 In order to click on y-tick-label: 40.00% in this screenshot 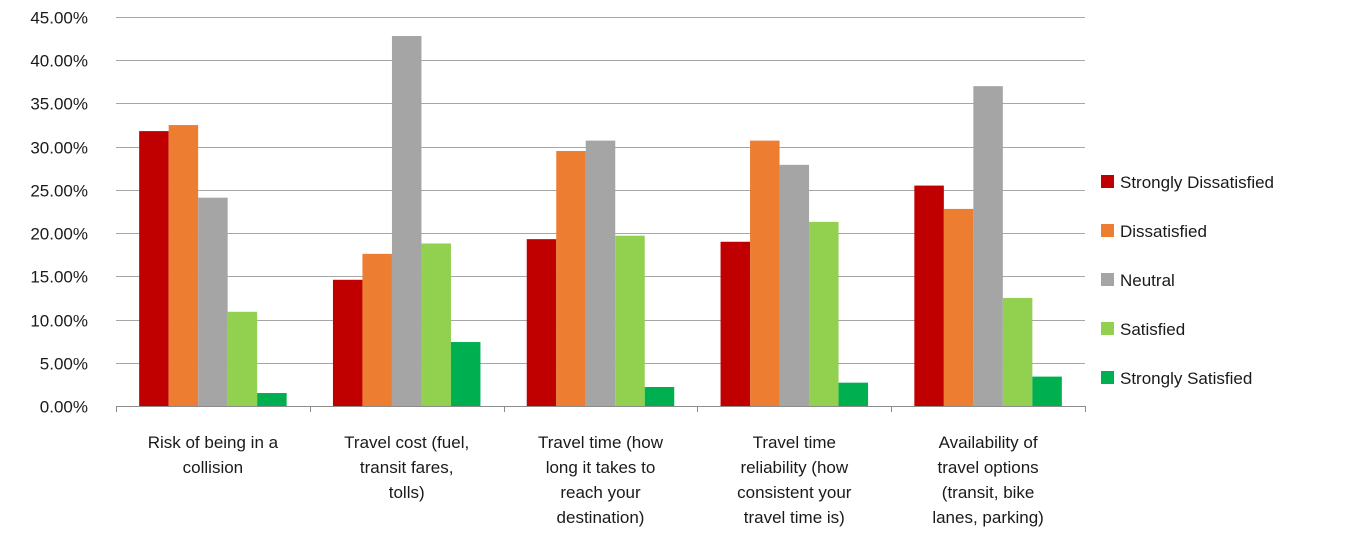, I will do `click(59, 61)`.